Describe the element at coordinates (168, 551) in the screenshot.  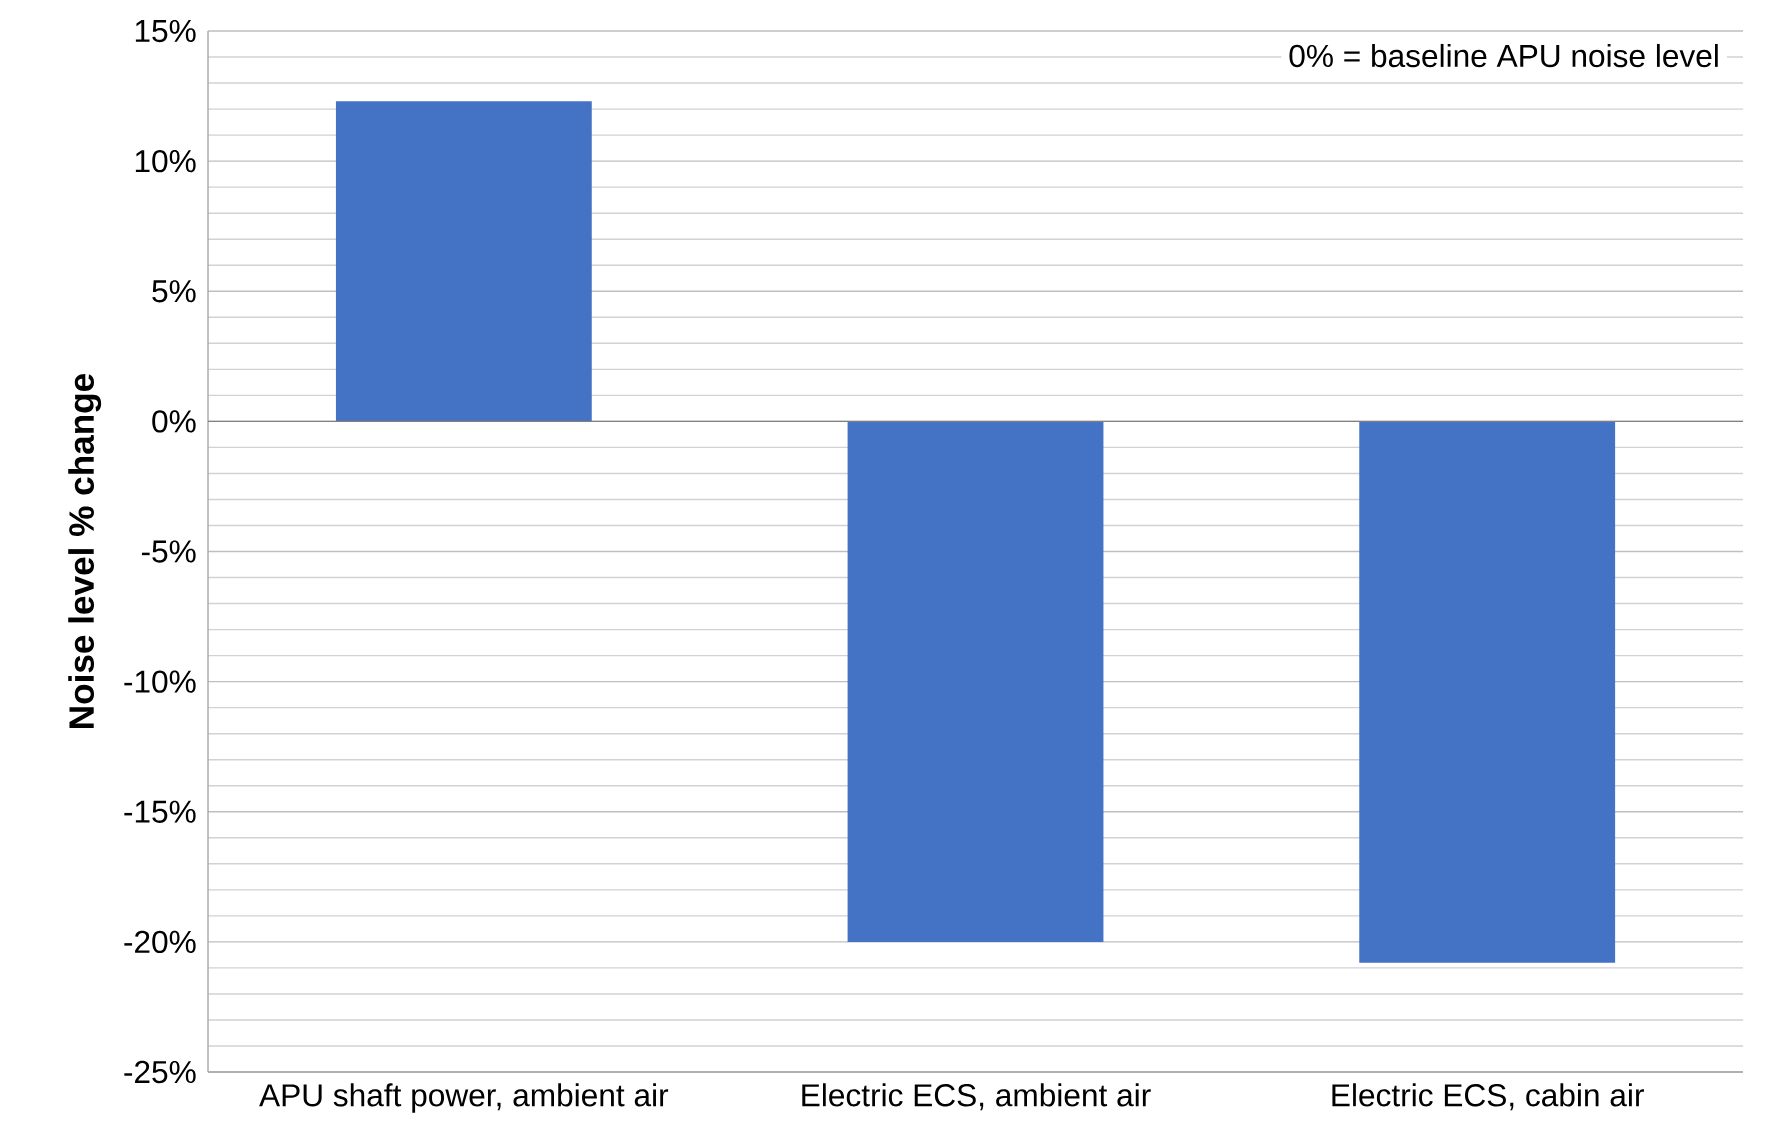
I see `y-tick-label: -5%` at that location.